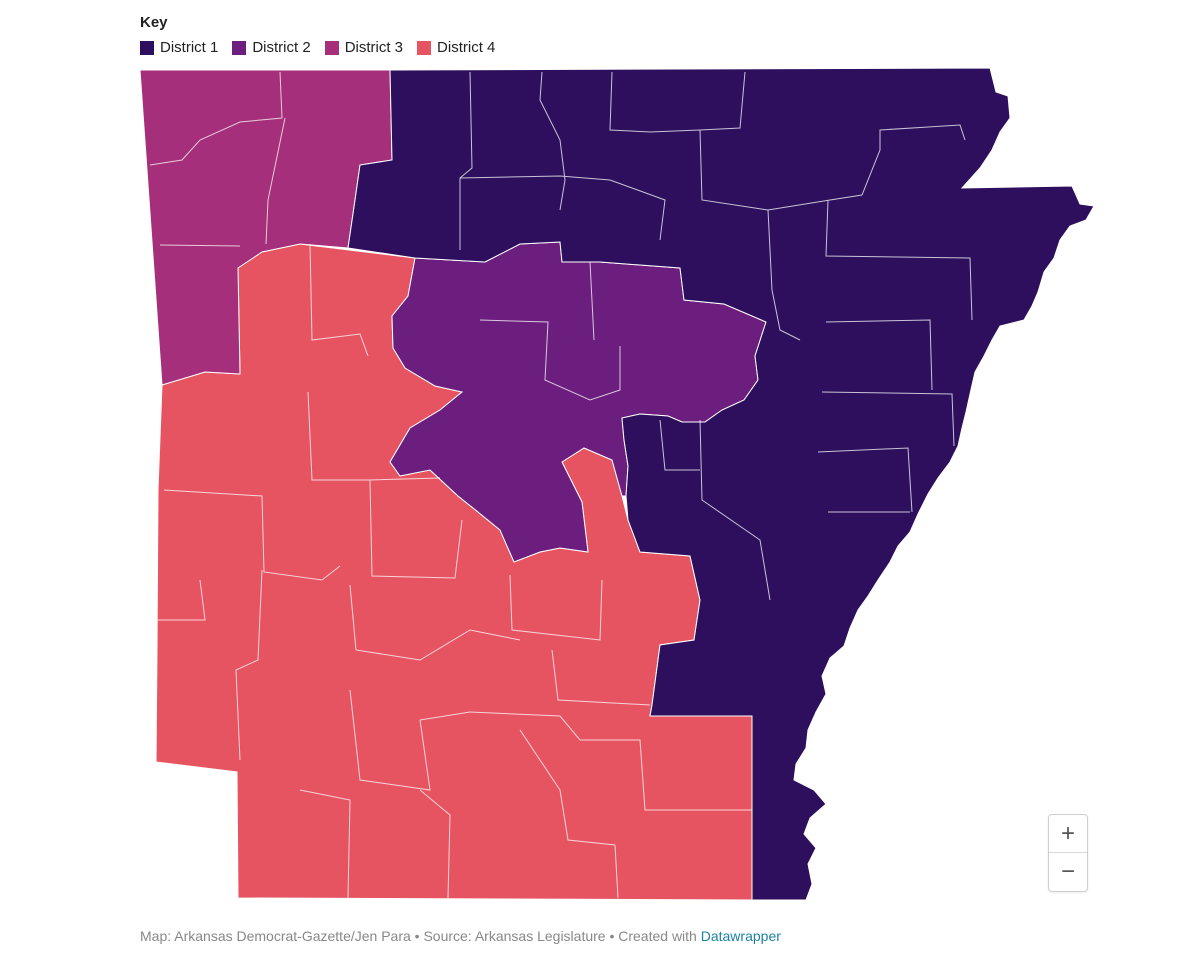  Describe the element at coordinates (466, 47) in the screenshot. I see `legend-label-district-4: District 4` at that location.